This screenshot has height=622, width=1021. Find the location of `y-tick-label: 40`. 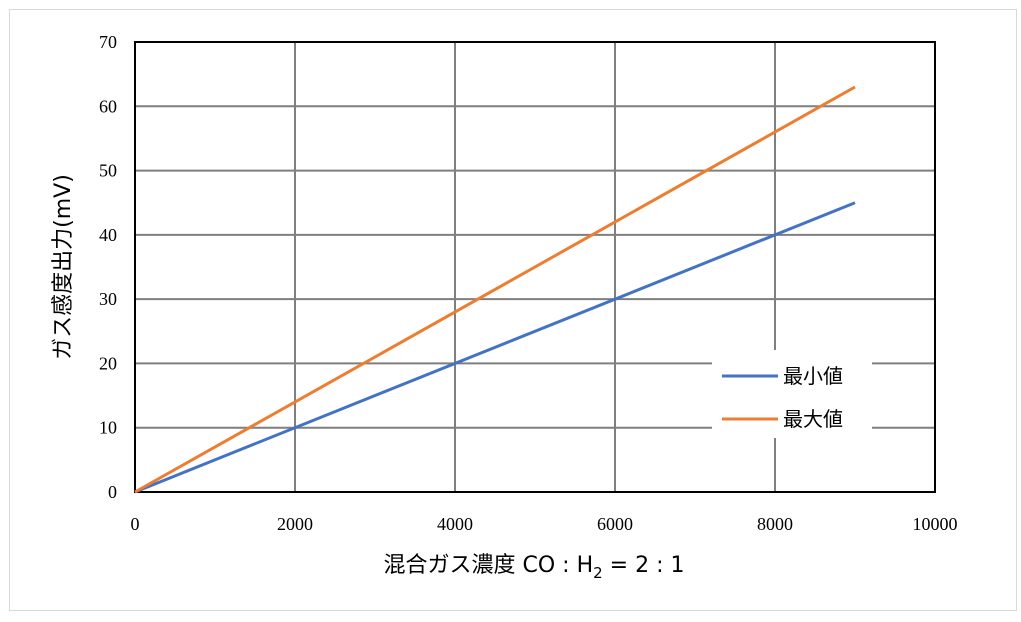

y-tick-label: 40 is located at coordinates (108, 235).